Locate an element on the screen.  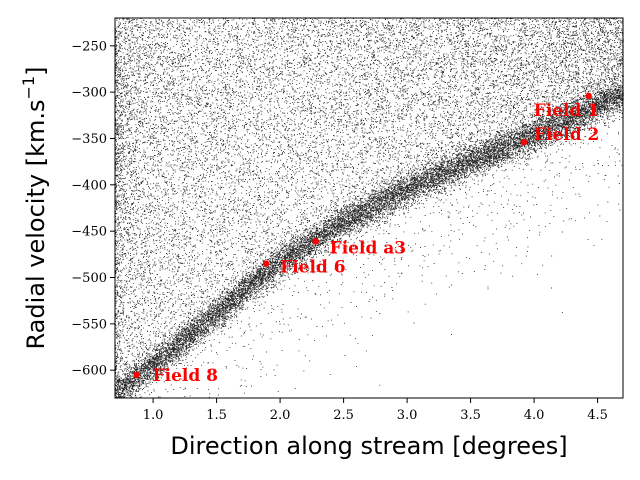
field-label: Field 2 is located at coordinates (566, 135).